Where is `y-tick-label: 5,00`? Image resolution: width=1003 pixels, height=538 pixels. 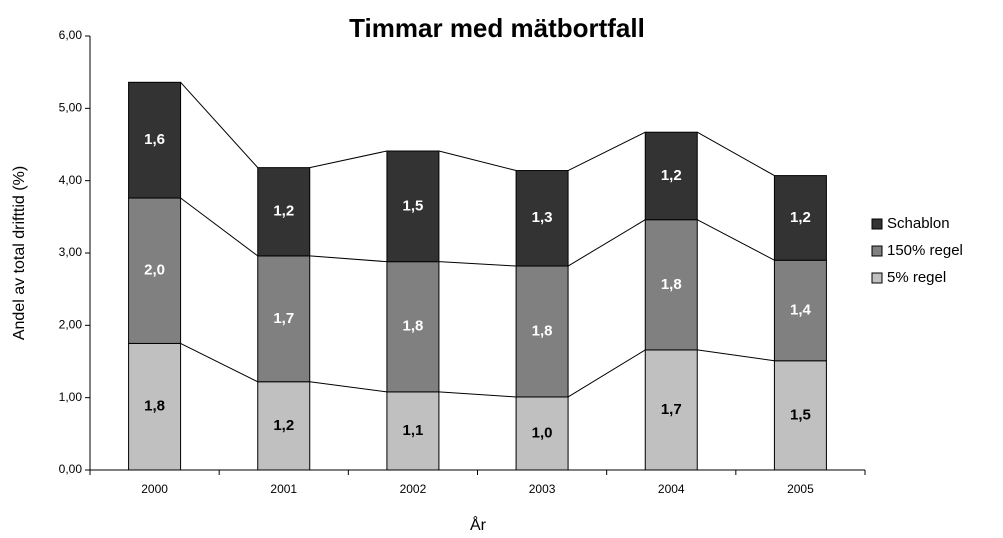
y-tick-label: 5,00 is located at coordinates (71, 108).